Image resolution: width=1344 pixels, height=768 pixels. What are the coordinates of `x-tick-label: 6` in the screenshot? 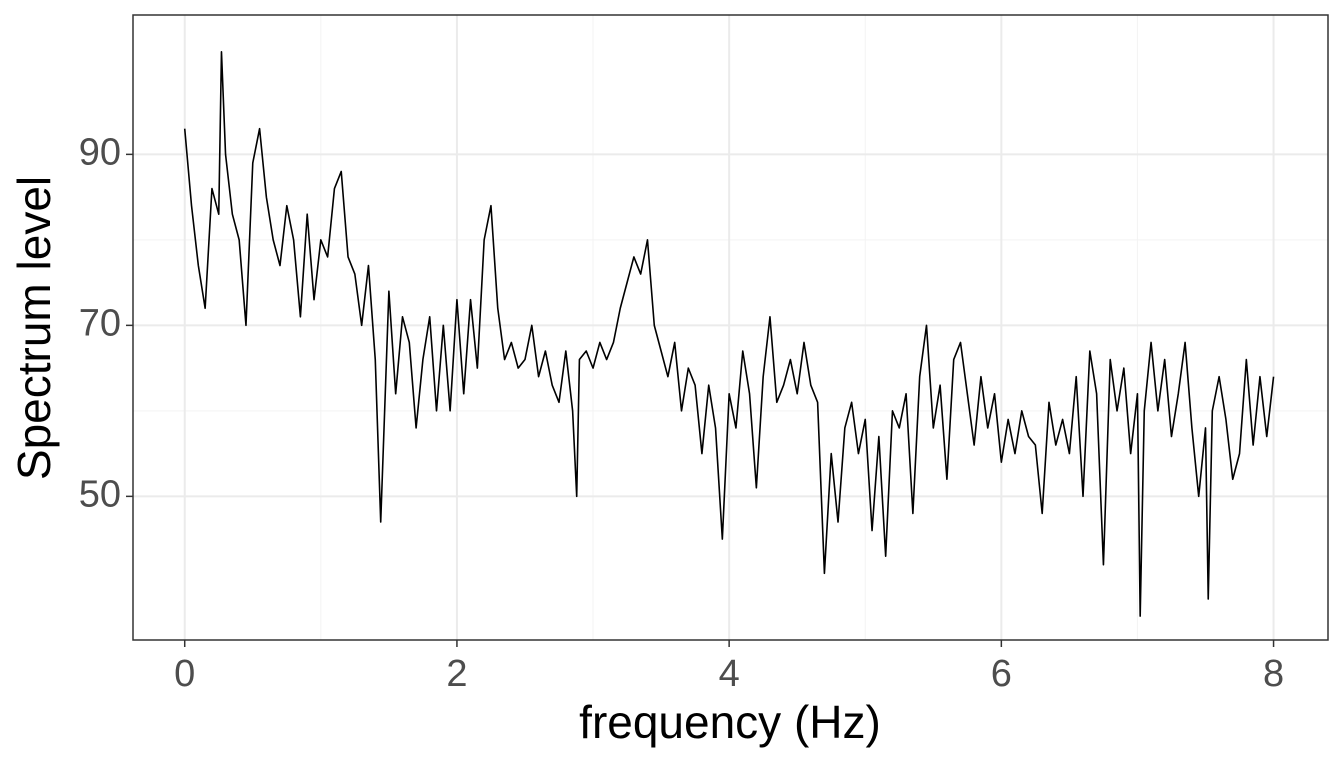 It's located at (1001, 674).